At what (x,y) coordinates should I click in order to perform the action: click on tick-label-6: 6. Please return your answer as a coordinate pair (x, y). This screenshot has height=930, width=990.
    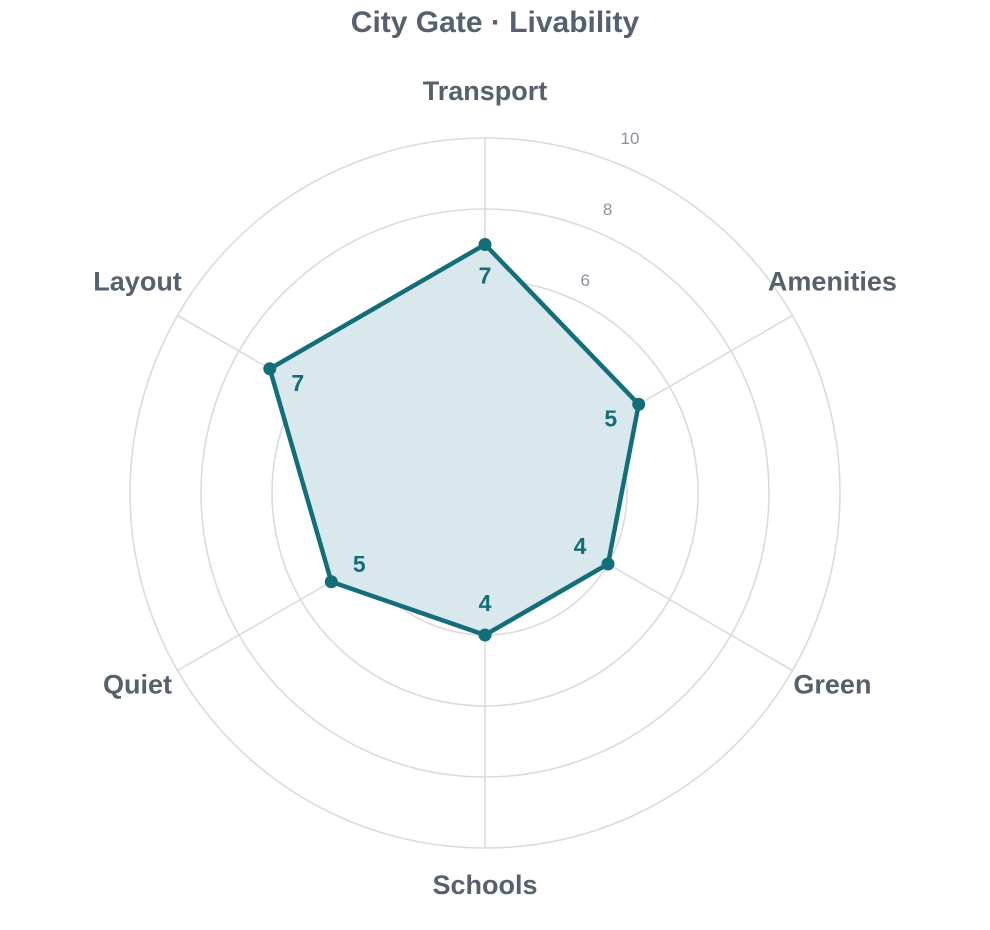
    Looking at the image, I should click on (584, 280).